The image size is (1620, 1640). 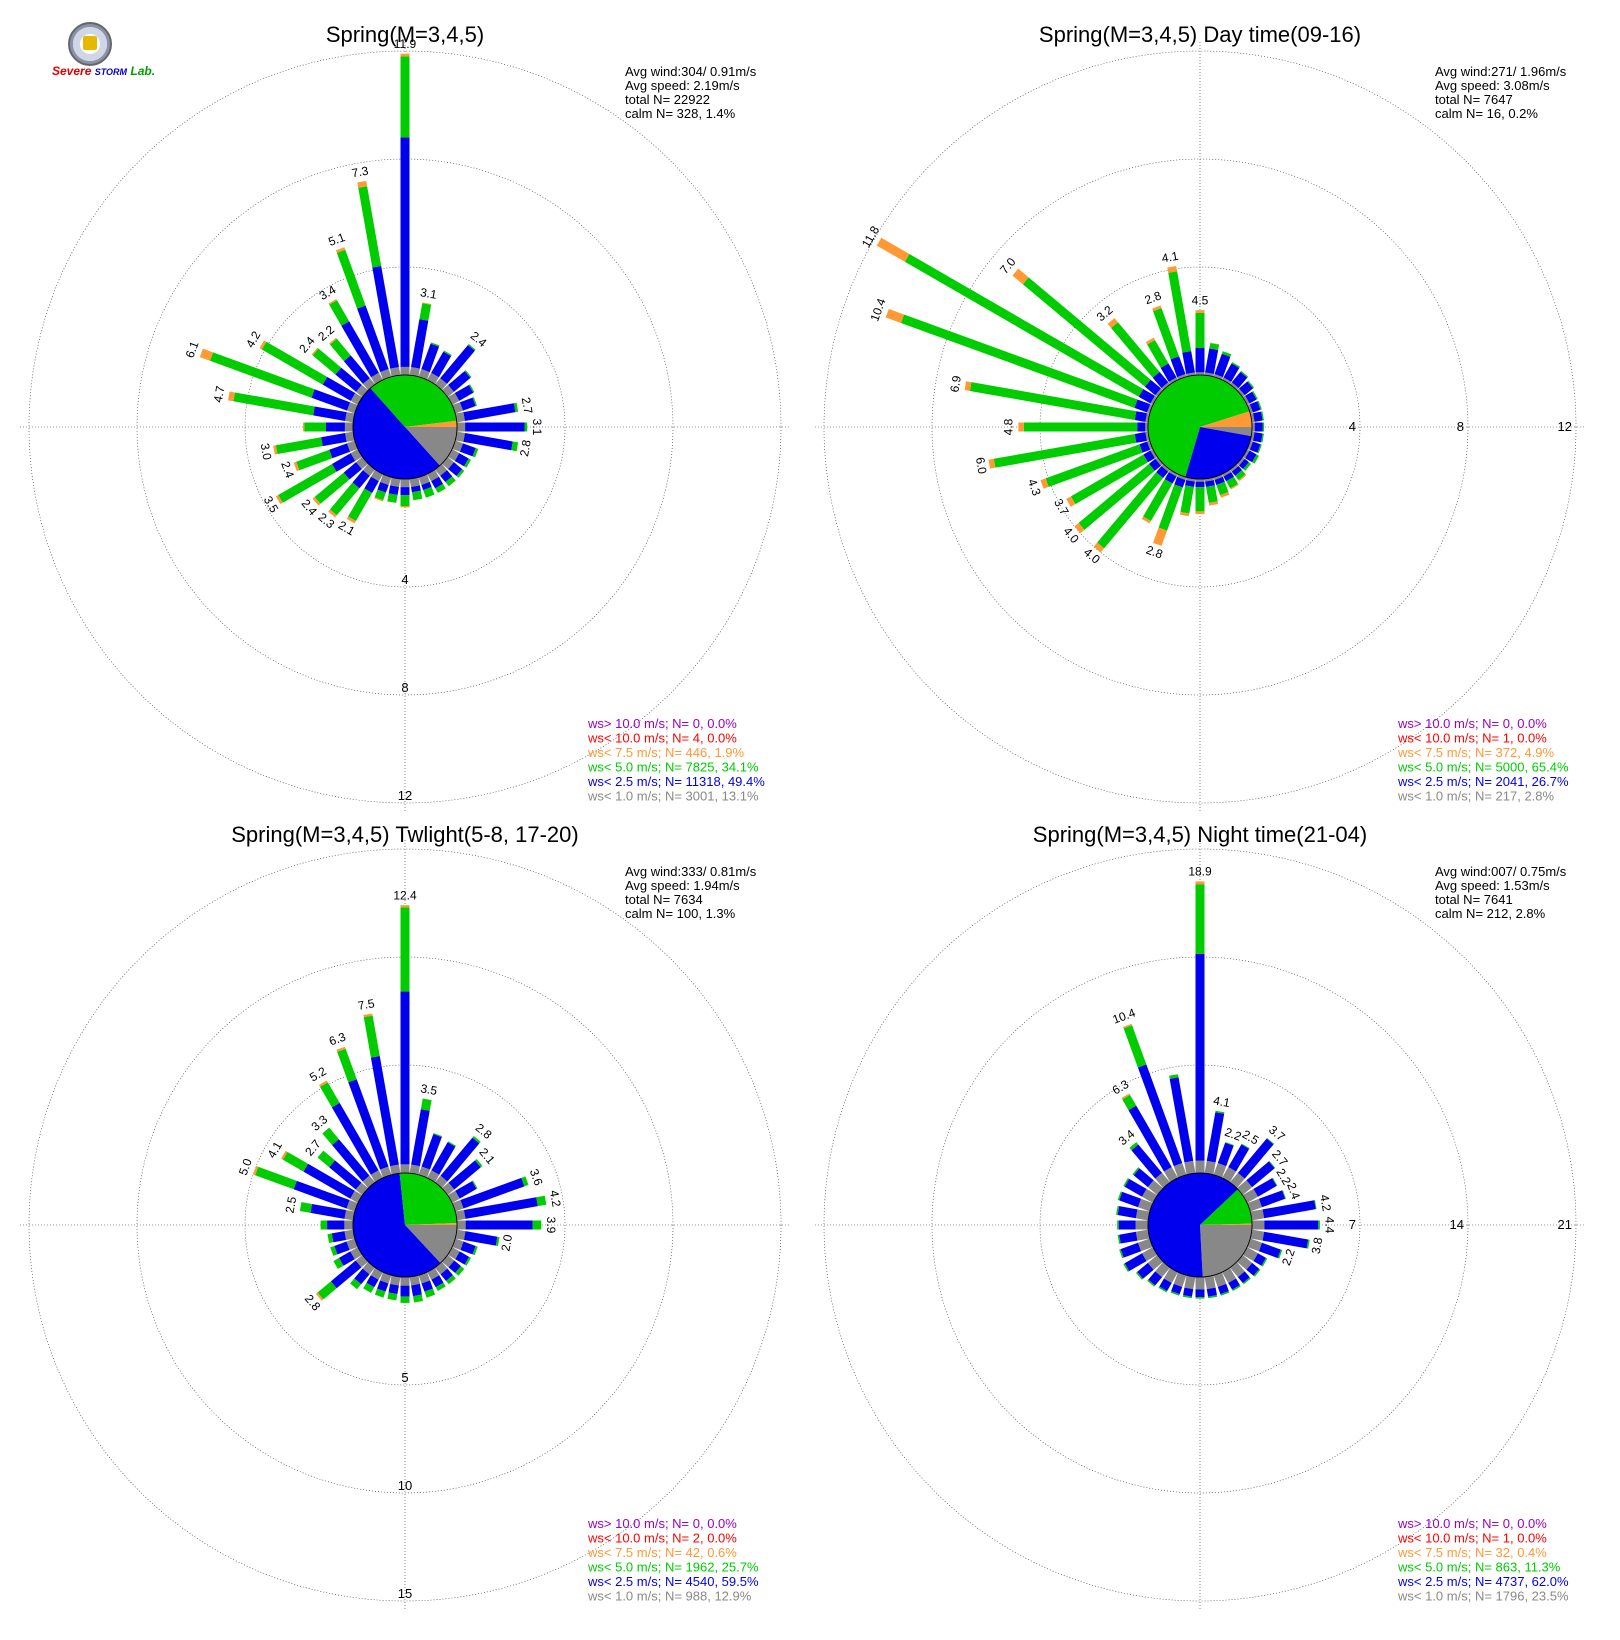 I want to click on lab-wordmark: Severe STORM Lab., so click(x=104, y=71).